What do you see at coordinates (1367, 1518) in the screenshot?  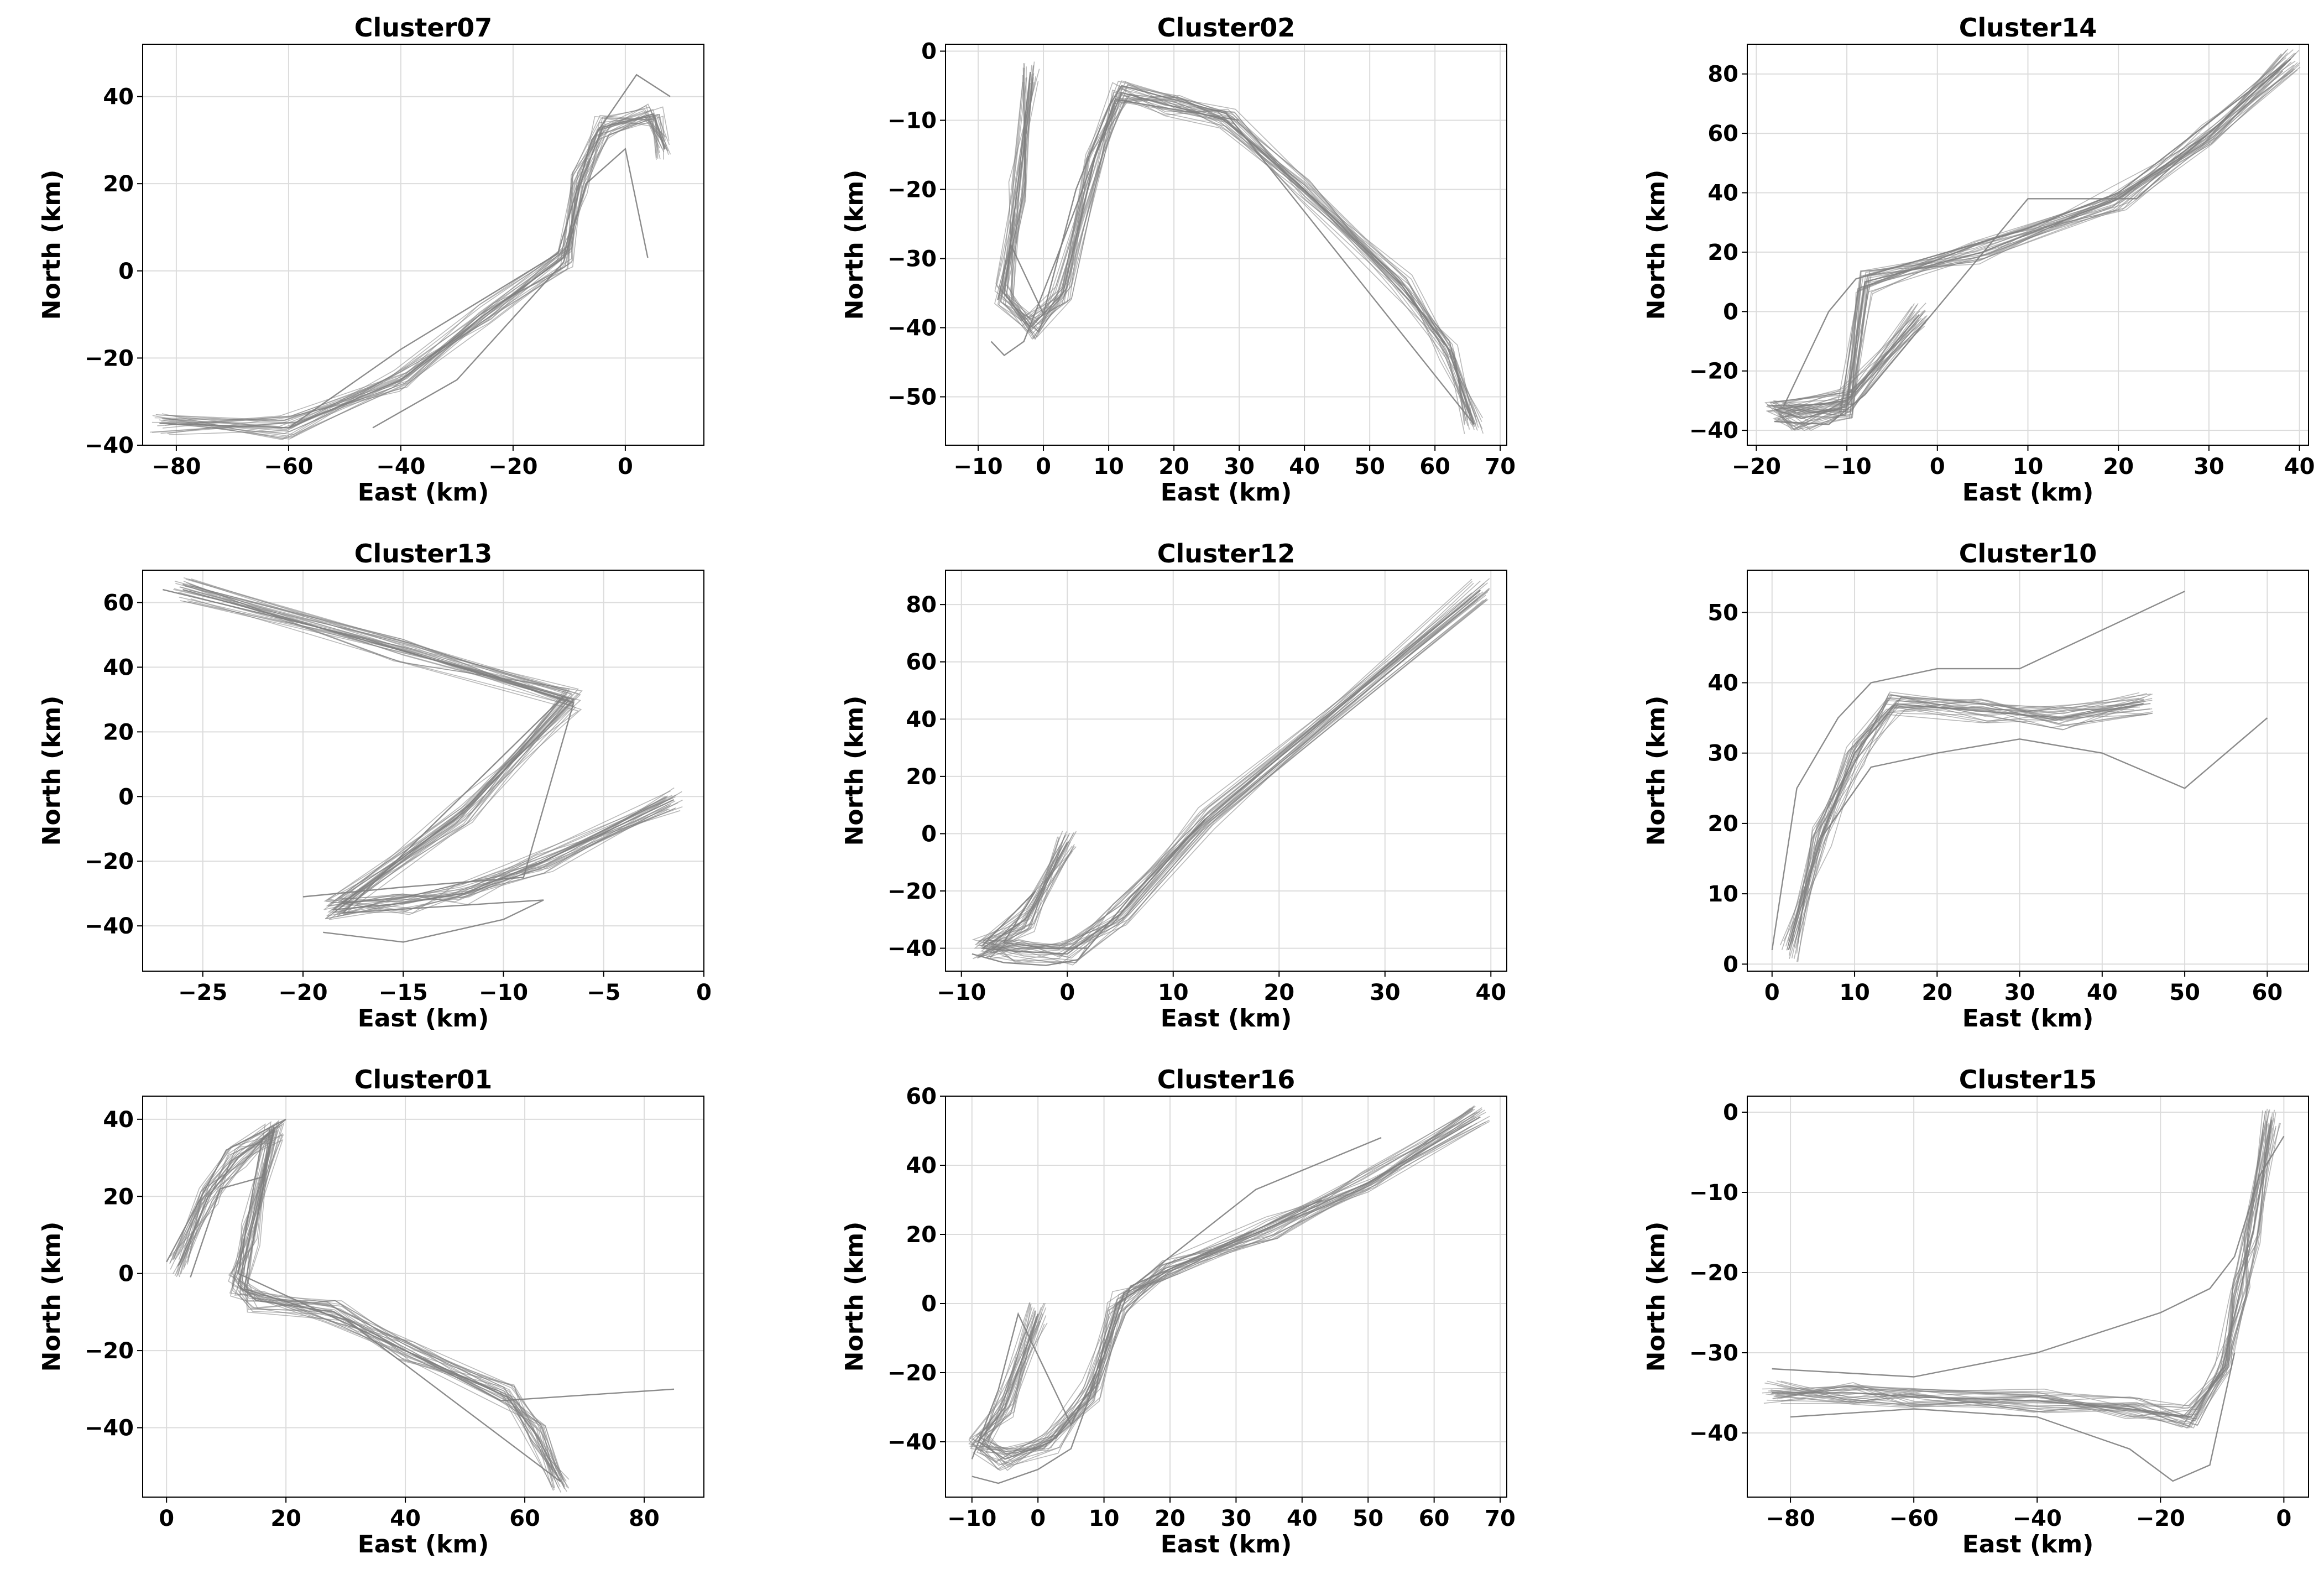 I see `x-tick-label: 50` at bounding box center [1367, 1518].